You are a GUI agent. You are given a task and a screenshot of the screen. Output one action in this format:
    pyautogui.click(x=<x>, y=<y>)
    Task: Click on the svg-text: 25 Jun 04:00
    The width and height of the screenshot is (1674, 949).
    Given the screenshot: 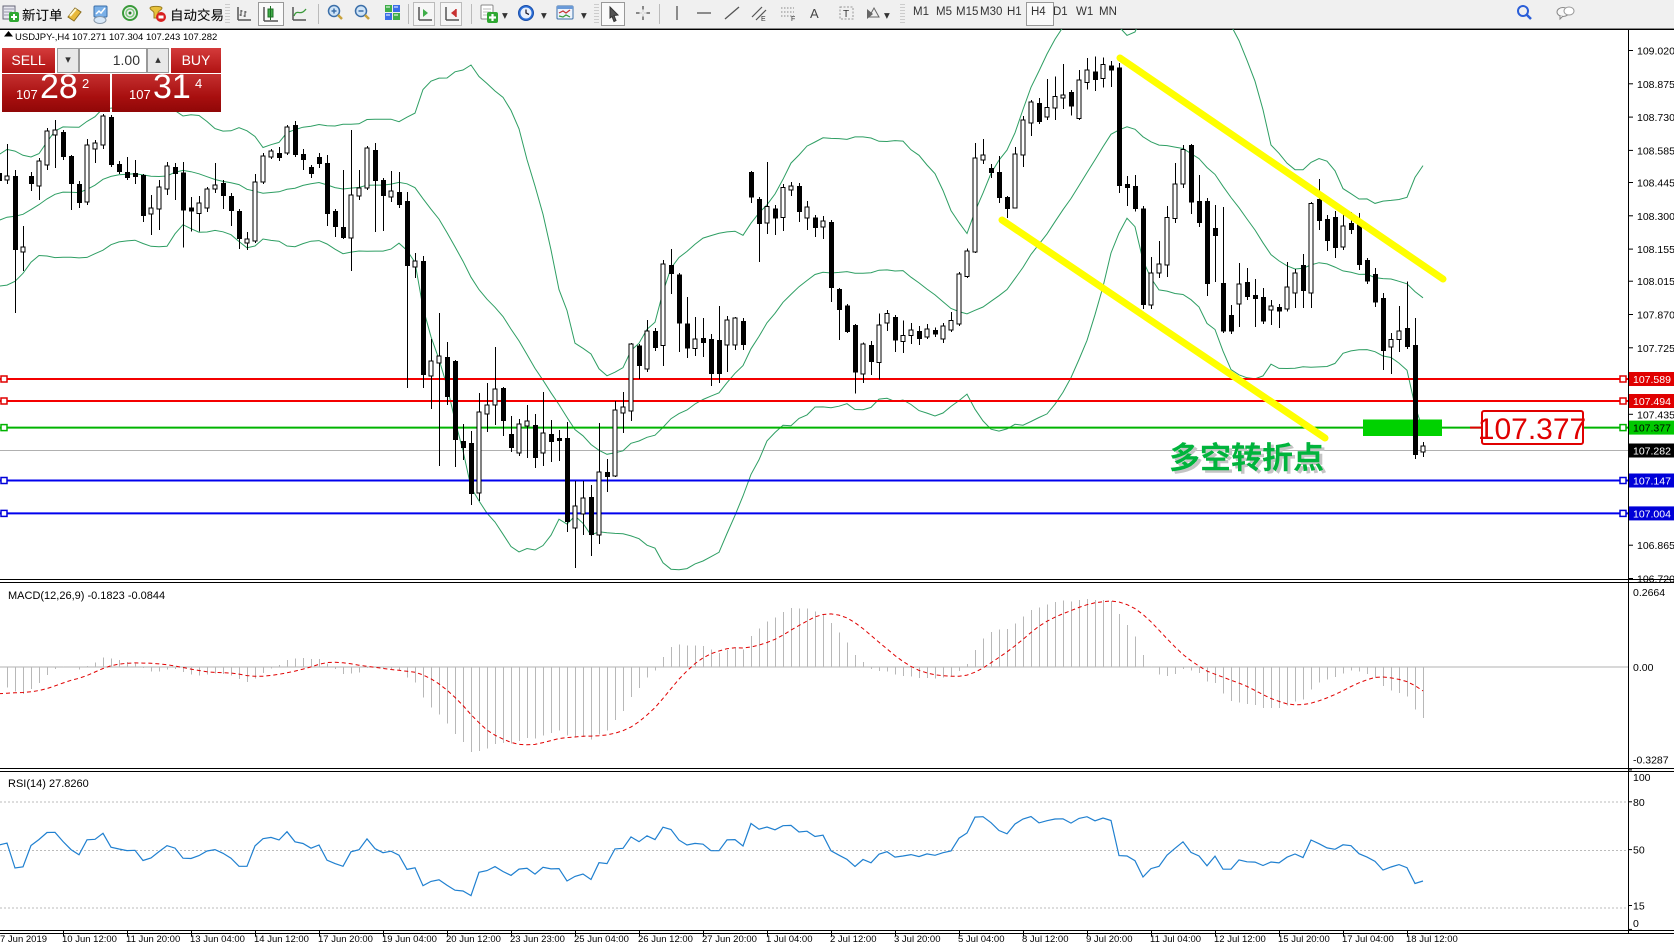 What is the action you would take?
    pyautogui.click(x=601, y=939)
    